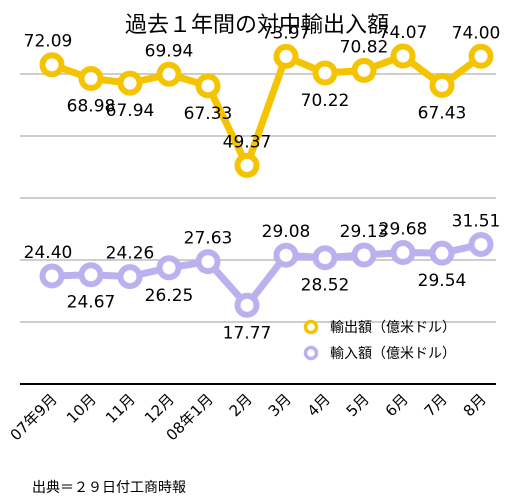 The width and height of the screenshot is (514, 501). What do you see at coordinates (442, 281) in the screenshot?
I see `label-import-11: 29.54` at bounding box center [442, 281].